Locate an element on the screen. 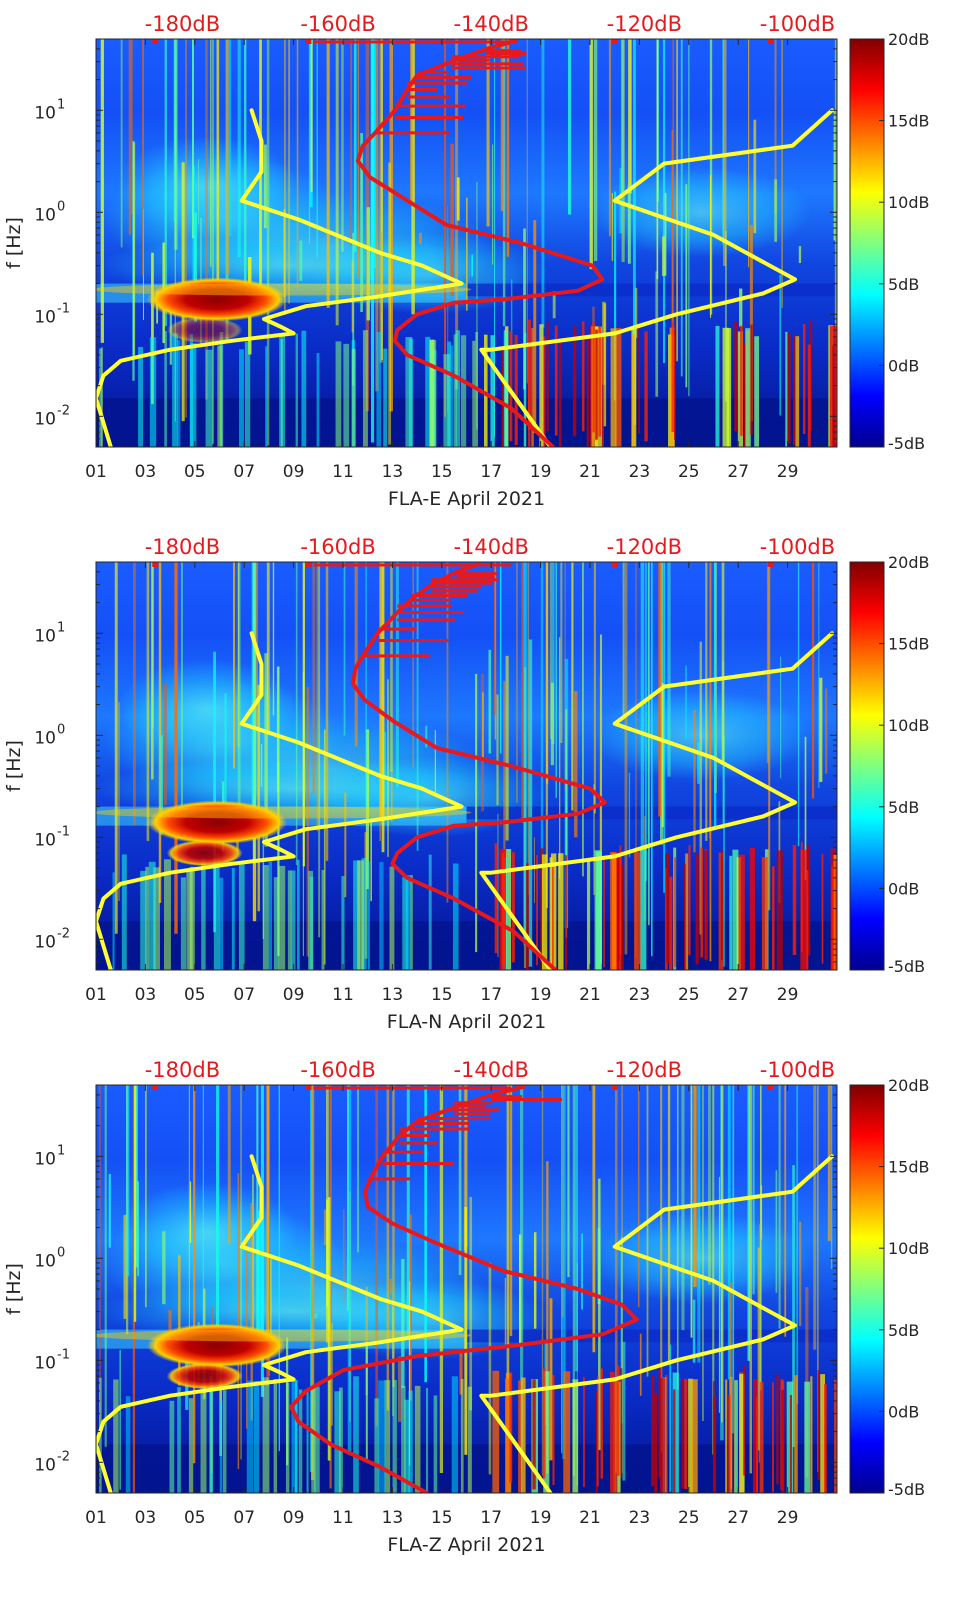 This screenshot has height=1599, width=962. top-db-label: -160dB is located at coordinates (337, 547).